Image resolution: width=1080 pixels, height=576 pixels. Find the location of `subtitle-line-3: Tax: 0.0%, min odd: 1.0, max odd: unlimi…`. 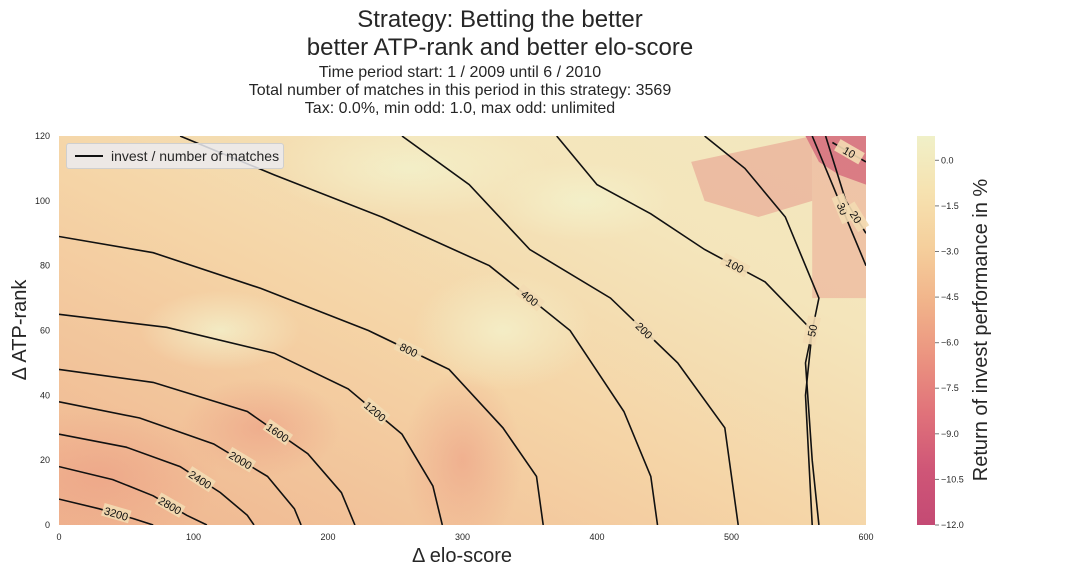

subtitle-line-3: Tax: 0.0%, min odd: 1.0, max odd: unlimi… is located at coordinates (460, 108).